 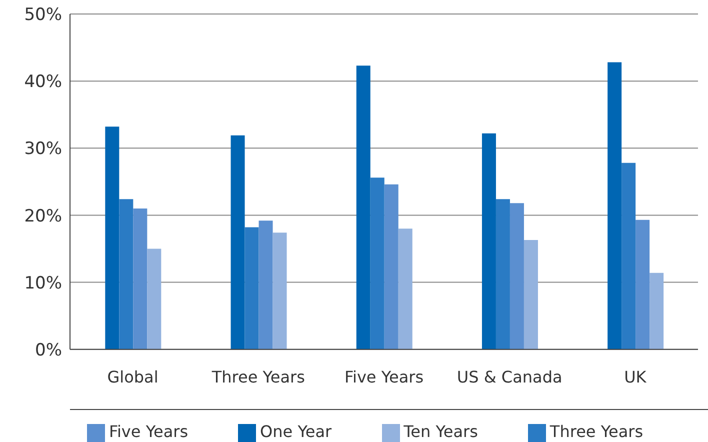 What do you see at coordinates (597, 432) in the screenshot?
I see `legend-label: Three Years` at bounding box center [597, 432].